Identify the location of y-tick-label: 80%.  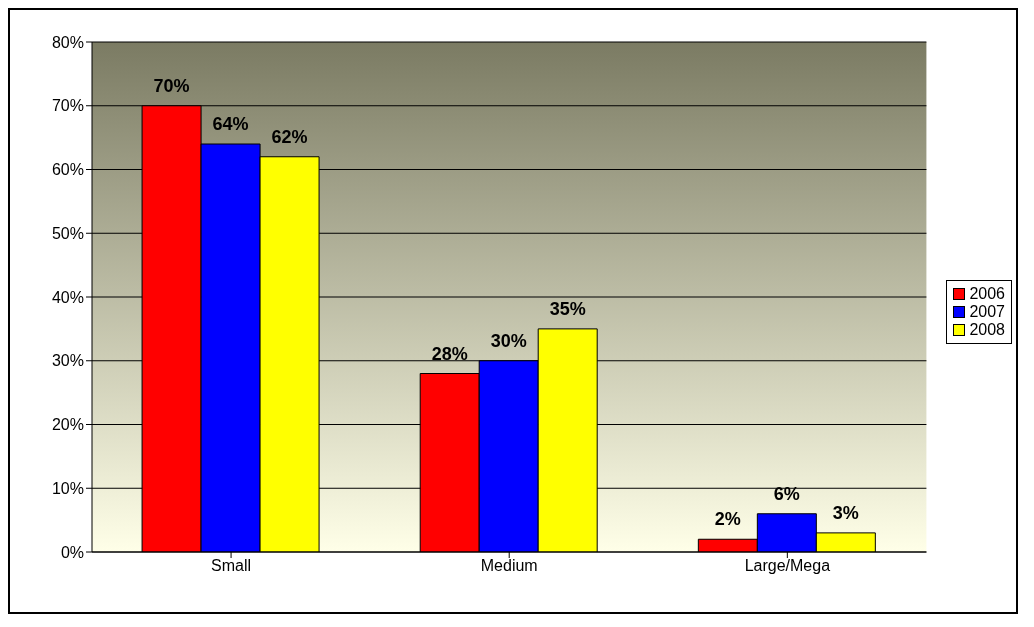
(67, 42).